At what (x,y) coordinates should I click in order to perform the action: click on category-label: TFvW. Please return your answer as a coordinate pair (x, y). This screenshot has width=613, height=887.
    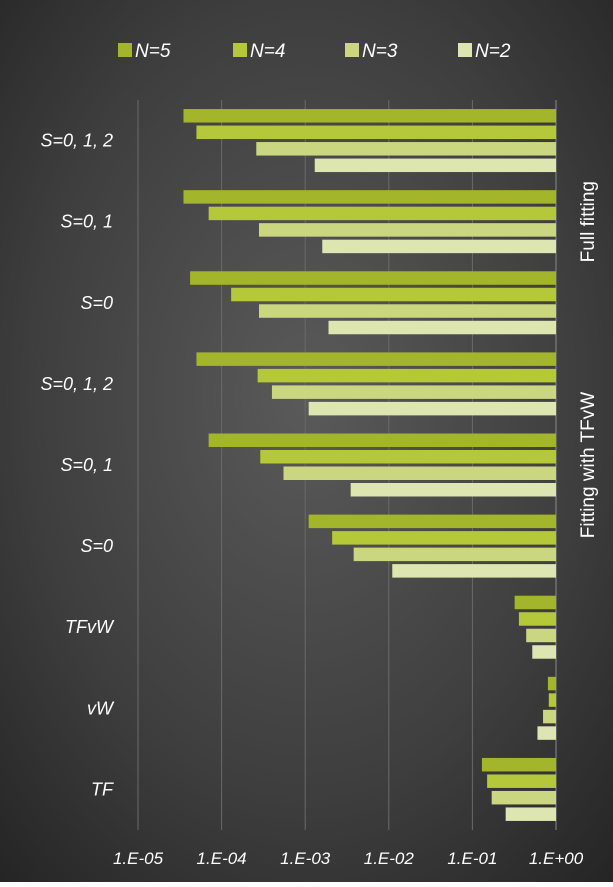
    Looking at the image, I should click on (90, 627).